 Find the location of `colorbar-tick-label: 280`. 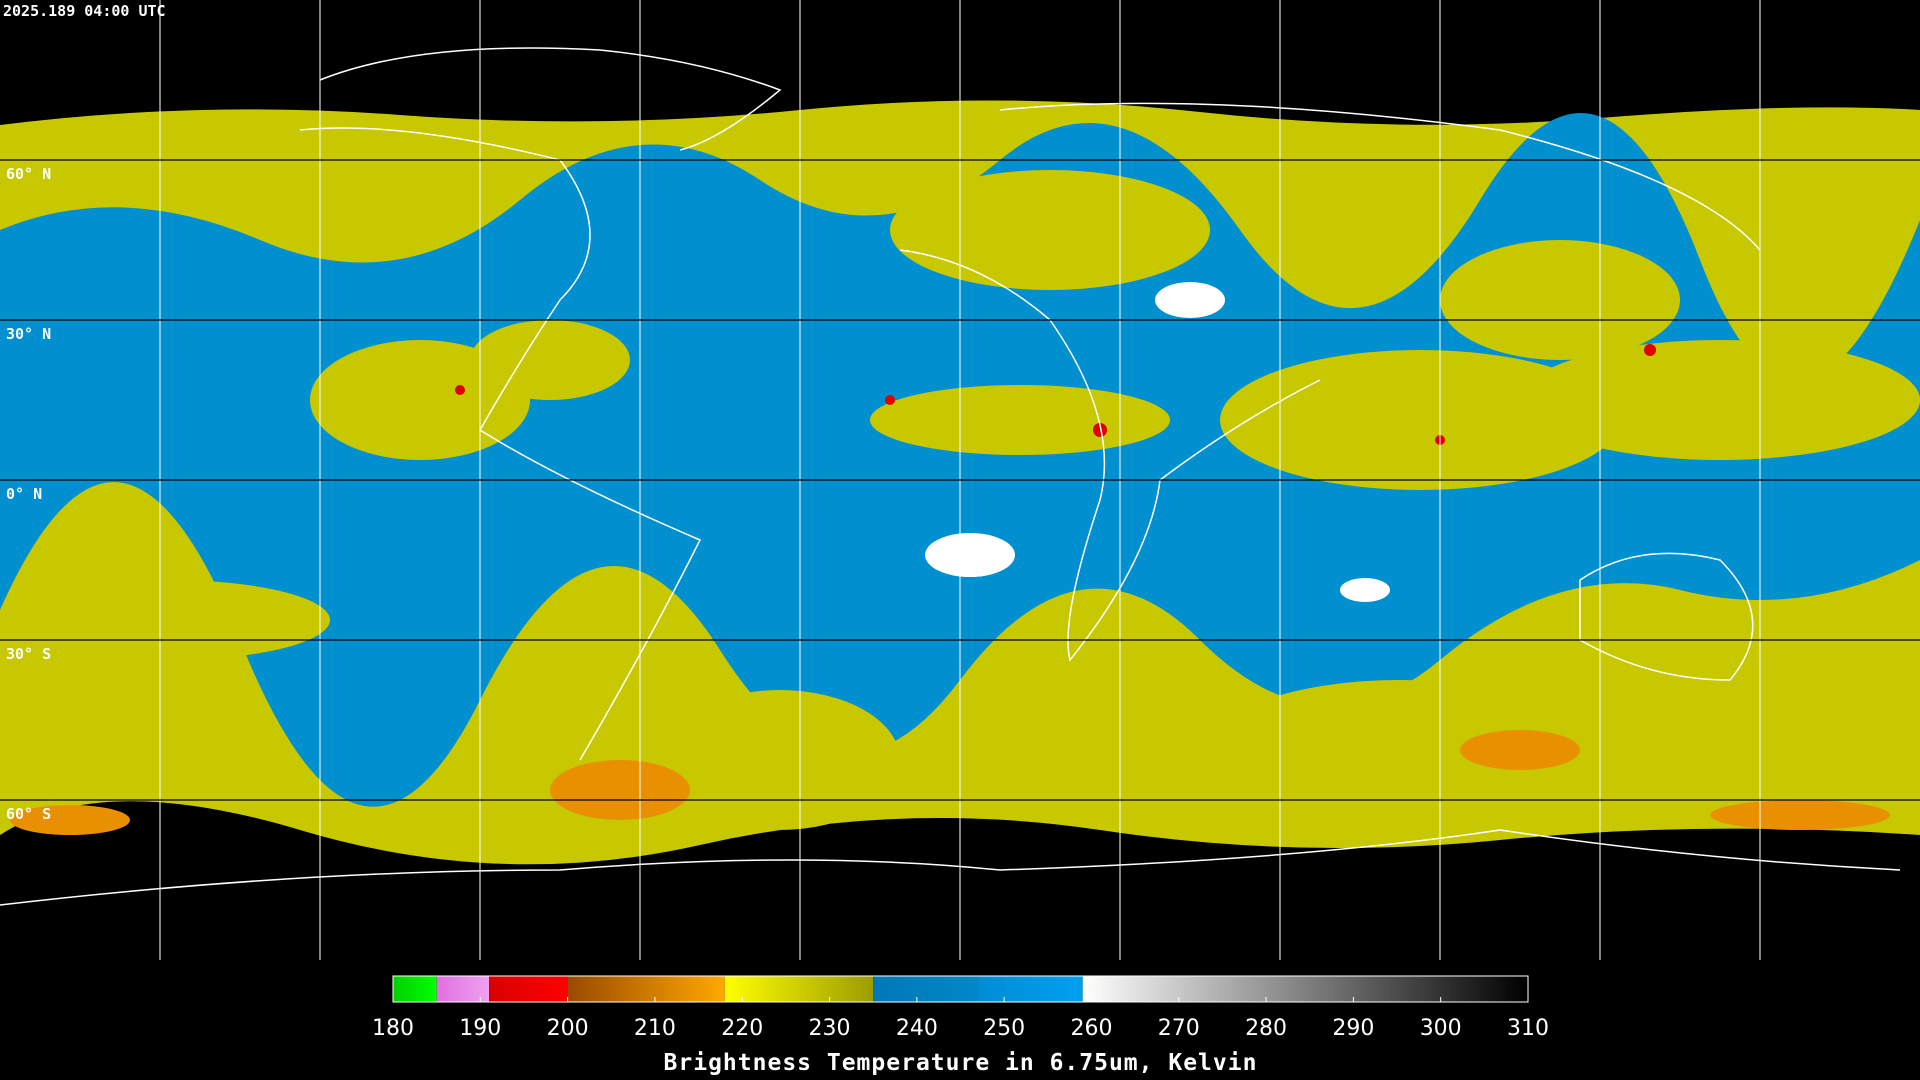

colorbar-tick-label: 280 is located at coordinates (1266, 1028).